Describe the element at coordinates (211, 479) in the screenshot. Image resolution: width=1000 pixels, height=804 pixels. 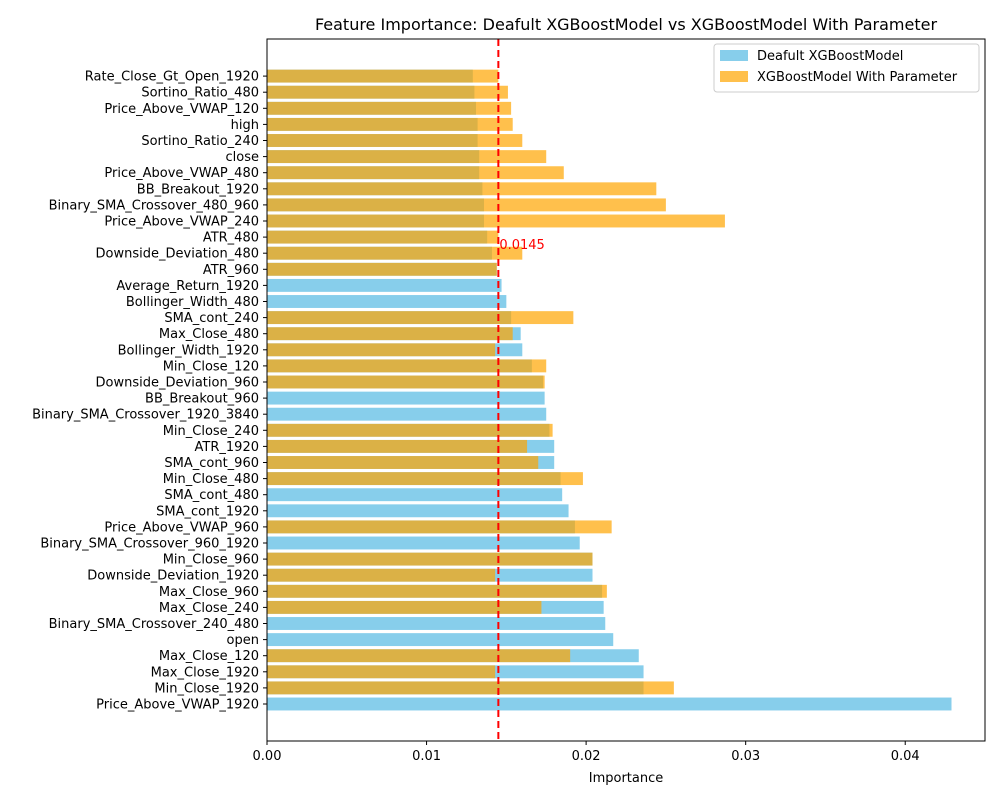
I see `y-tick-label: Min_Close_480` at that location.